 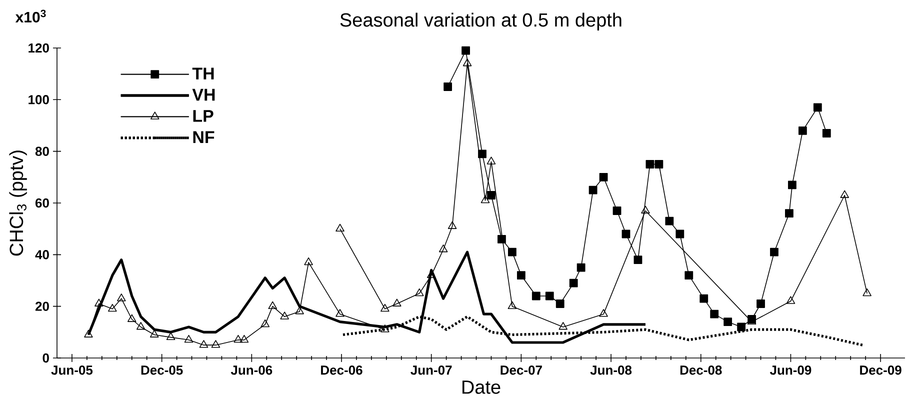 I want to click on y-tick-label: 80, so click(x=42, y=151).